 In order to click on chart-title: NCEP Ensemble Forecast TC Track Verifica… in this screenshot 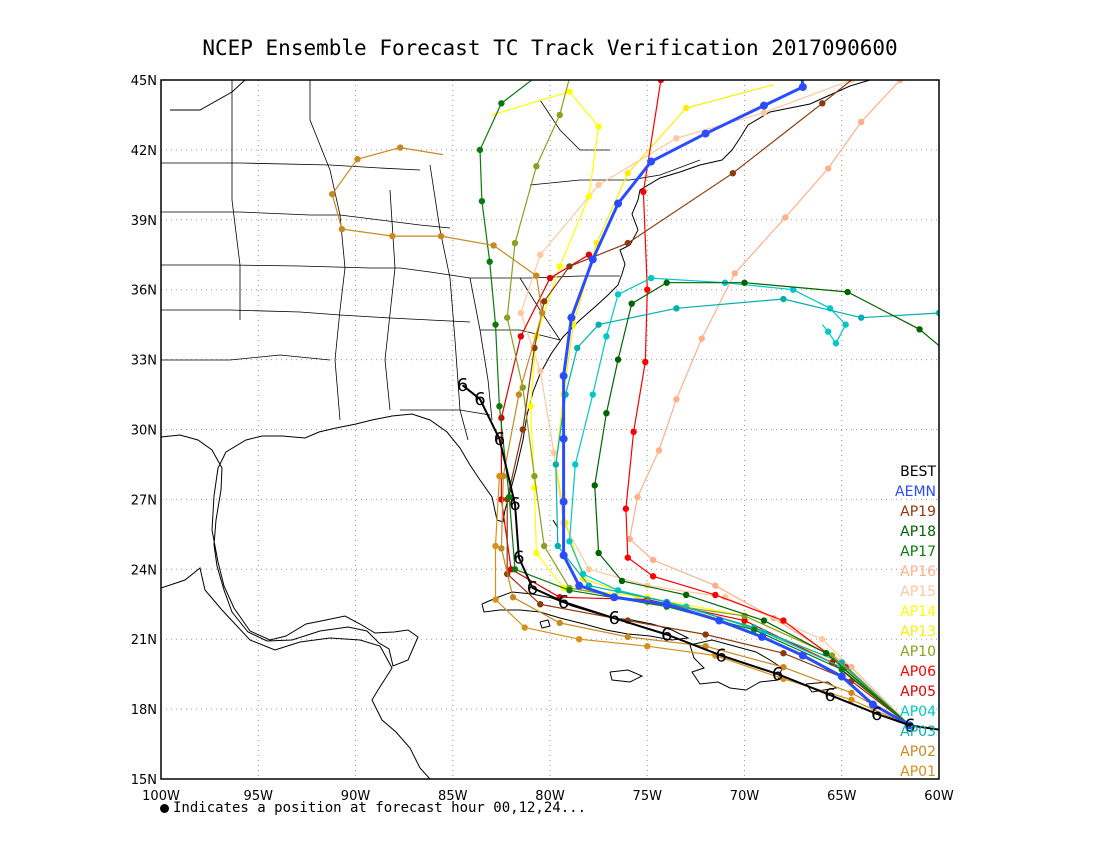, I will do `click(550, 48)`.